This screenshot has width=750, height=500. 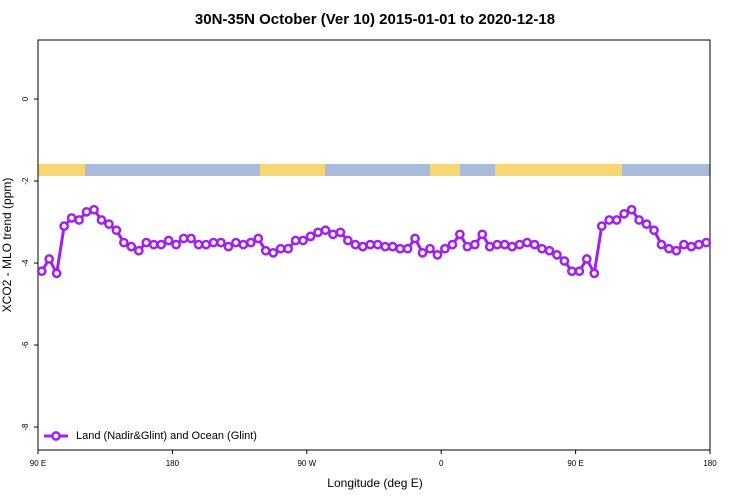 What do you see at coordinates (25, 427) in the screenshot?
I see `y-tick-label: -8` at bounding box center [25, 427].